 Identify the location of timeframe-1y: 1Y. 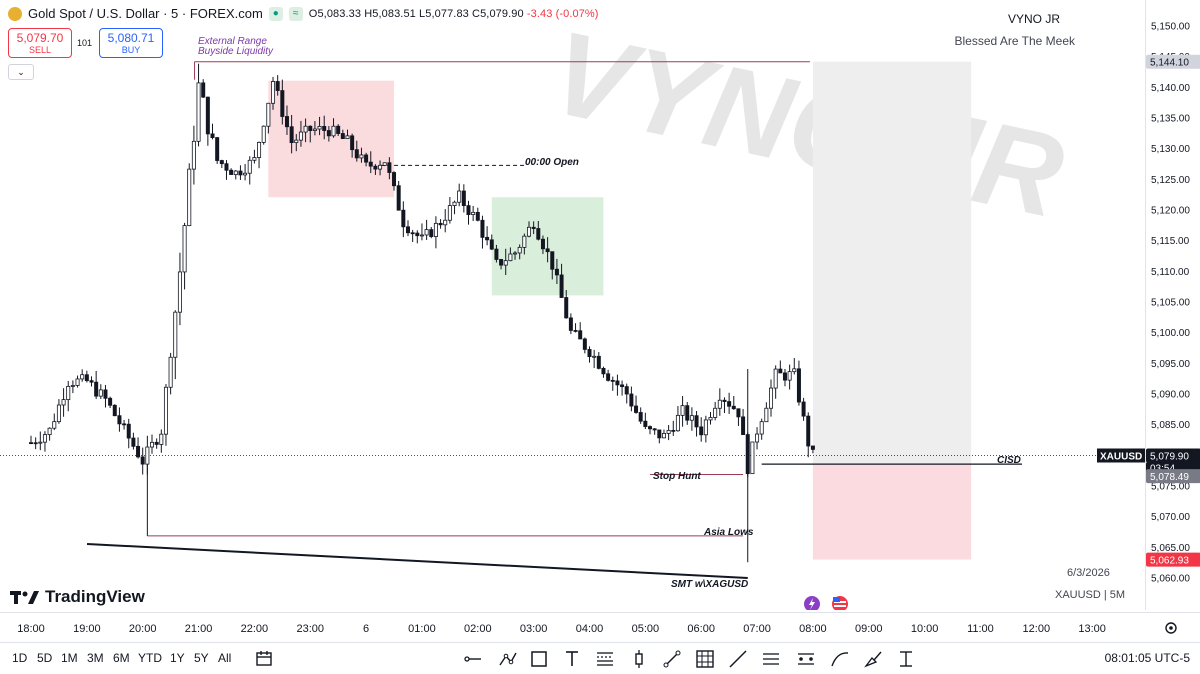
(177, 658).